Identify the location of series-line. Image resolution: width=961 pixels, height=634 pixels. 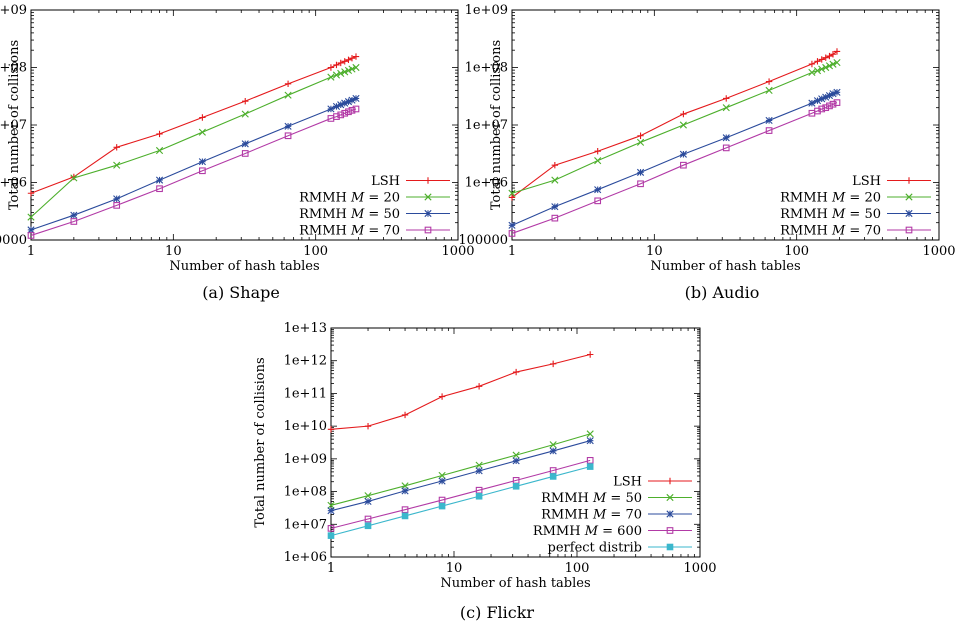
(193, 125).